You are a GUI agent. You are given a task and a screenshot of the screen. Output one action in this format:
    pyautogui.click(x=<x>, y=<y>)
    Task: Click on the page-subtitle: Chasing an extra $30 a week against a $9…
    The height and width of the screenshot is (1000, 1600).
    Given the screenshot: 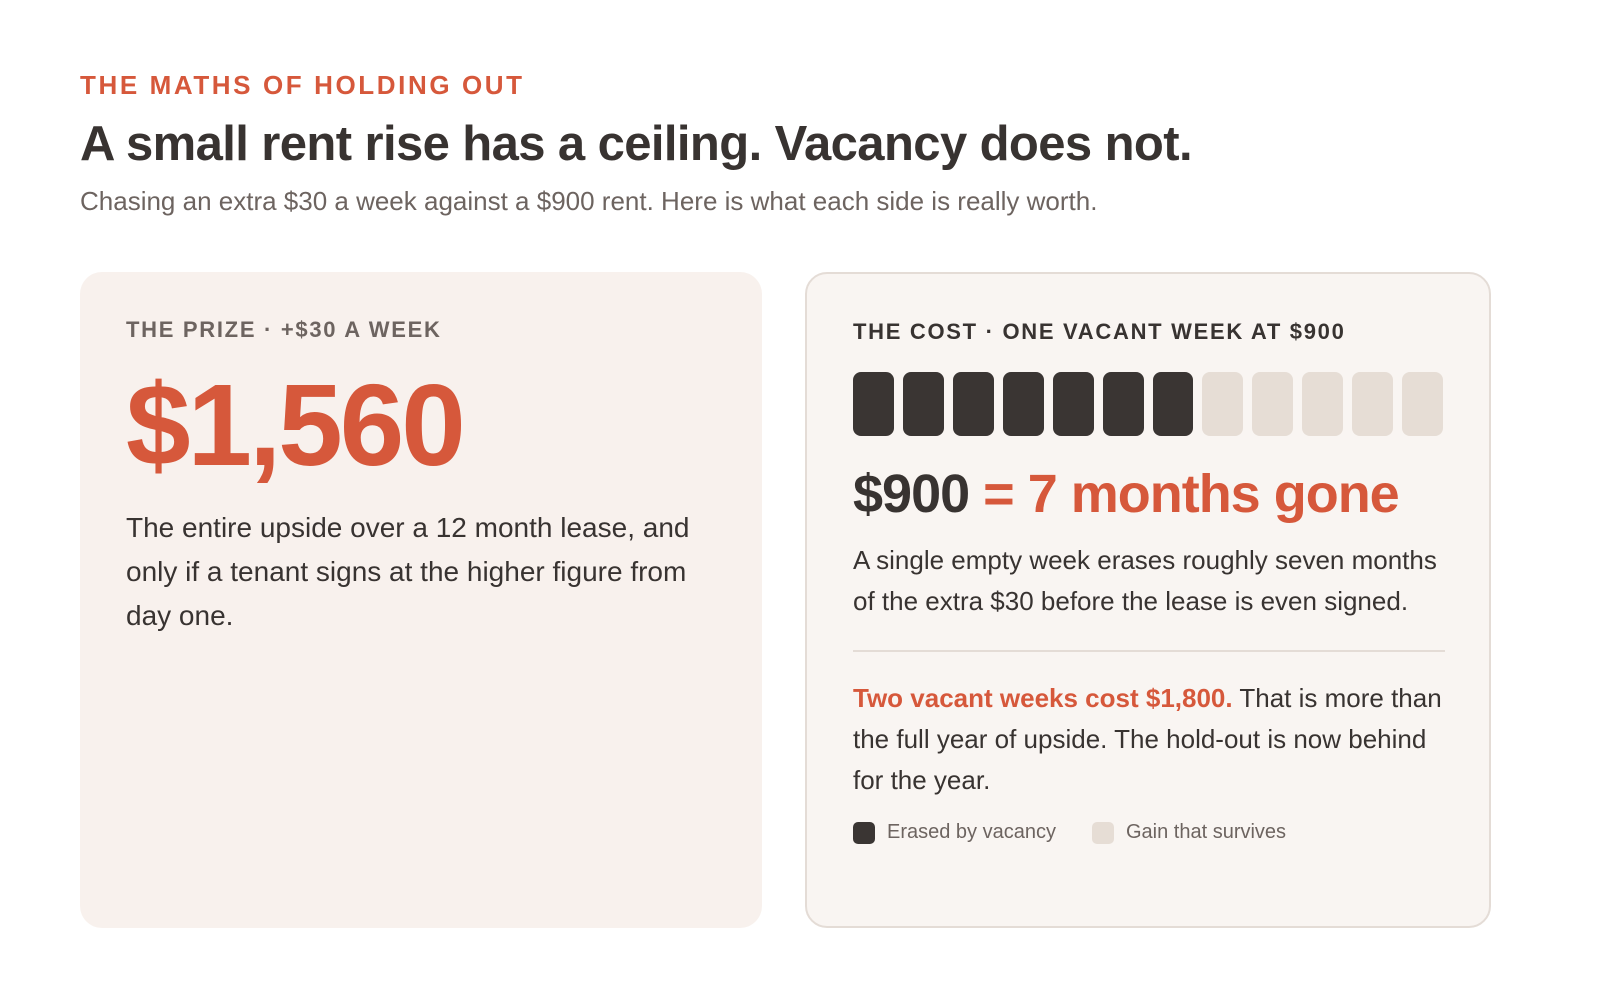 What is the action you would take?
    pyautogui.click(x=589, y=201)
    